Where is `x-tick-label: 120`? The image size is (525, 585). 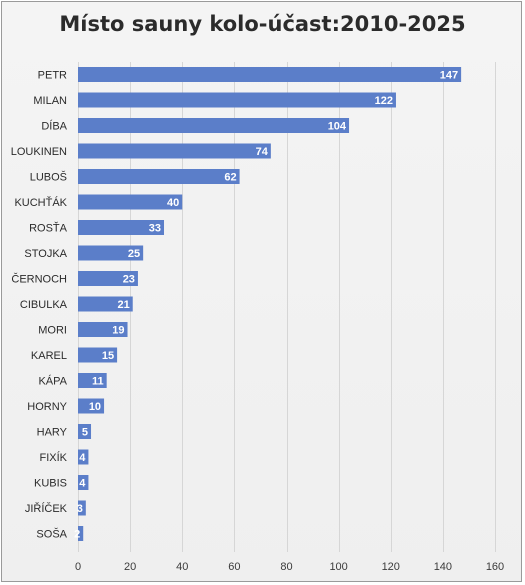 x-tick-label: 120 is located at coordinates (391, 567).